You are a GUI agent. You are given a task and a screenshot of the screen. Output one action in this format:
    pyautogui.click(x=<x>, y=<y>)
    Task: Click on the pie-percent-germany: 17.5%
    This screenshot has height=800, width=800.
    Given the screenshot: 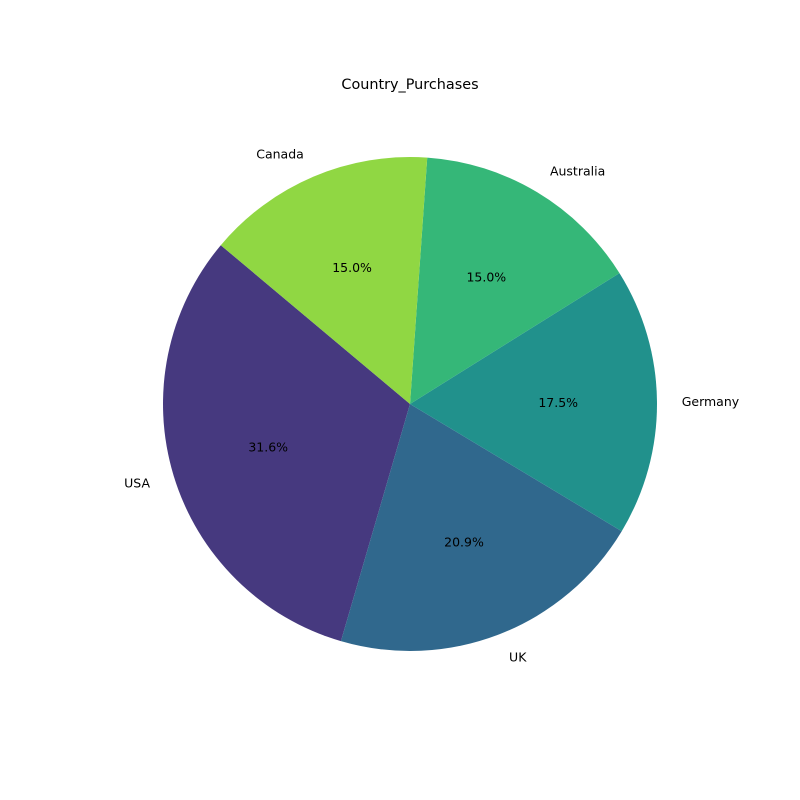 What is the action you would take?
    pyautogui.click(x=558, y=402)
    